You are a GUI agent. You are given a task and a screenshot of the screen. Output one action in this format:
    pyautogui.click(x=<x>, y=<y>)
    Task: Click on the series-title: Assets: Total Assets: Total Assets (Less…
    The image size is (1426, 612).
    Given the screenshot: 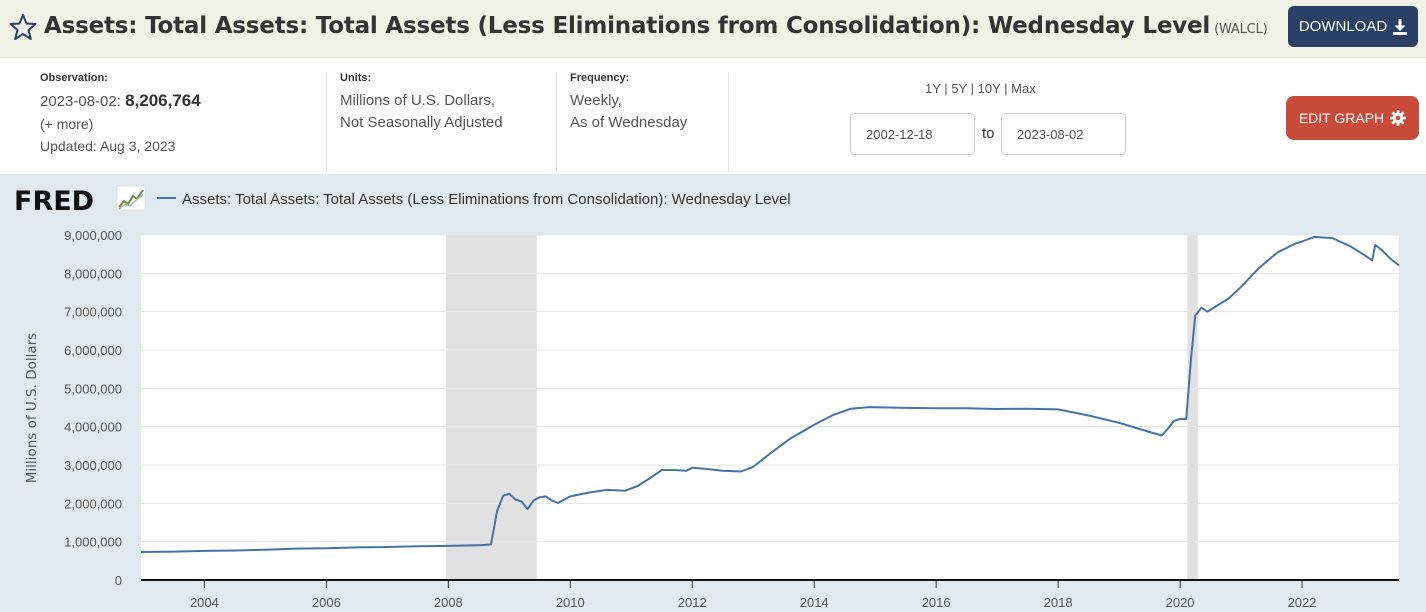 What is the action you would take?
    pyautogui.click(x=656, y=26)
    